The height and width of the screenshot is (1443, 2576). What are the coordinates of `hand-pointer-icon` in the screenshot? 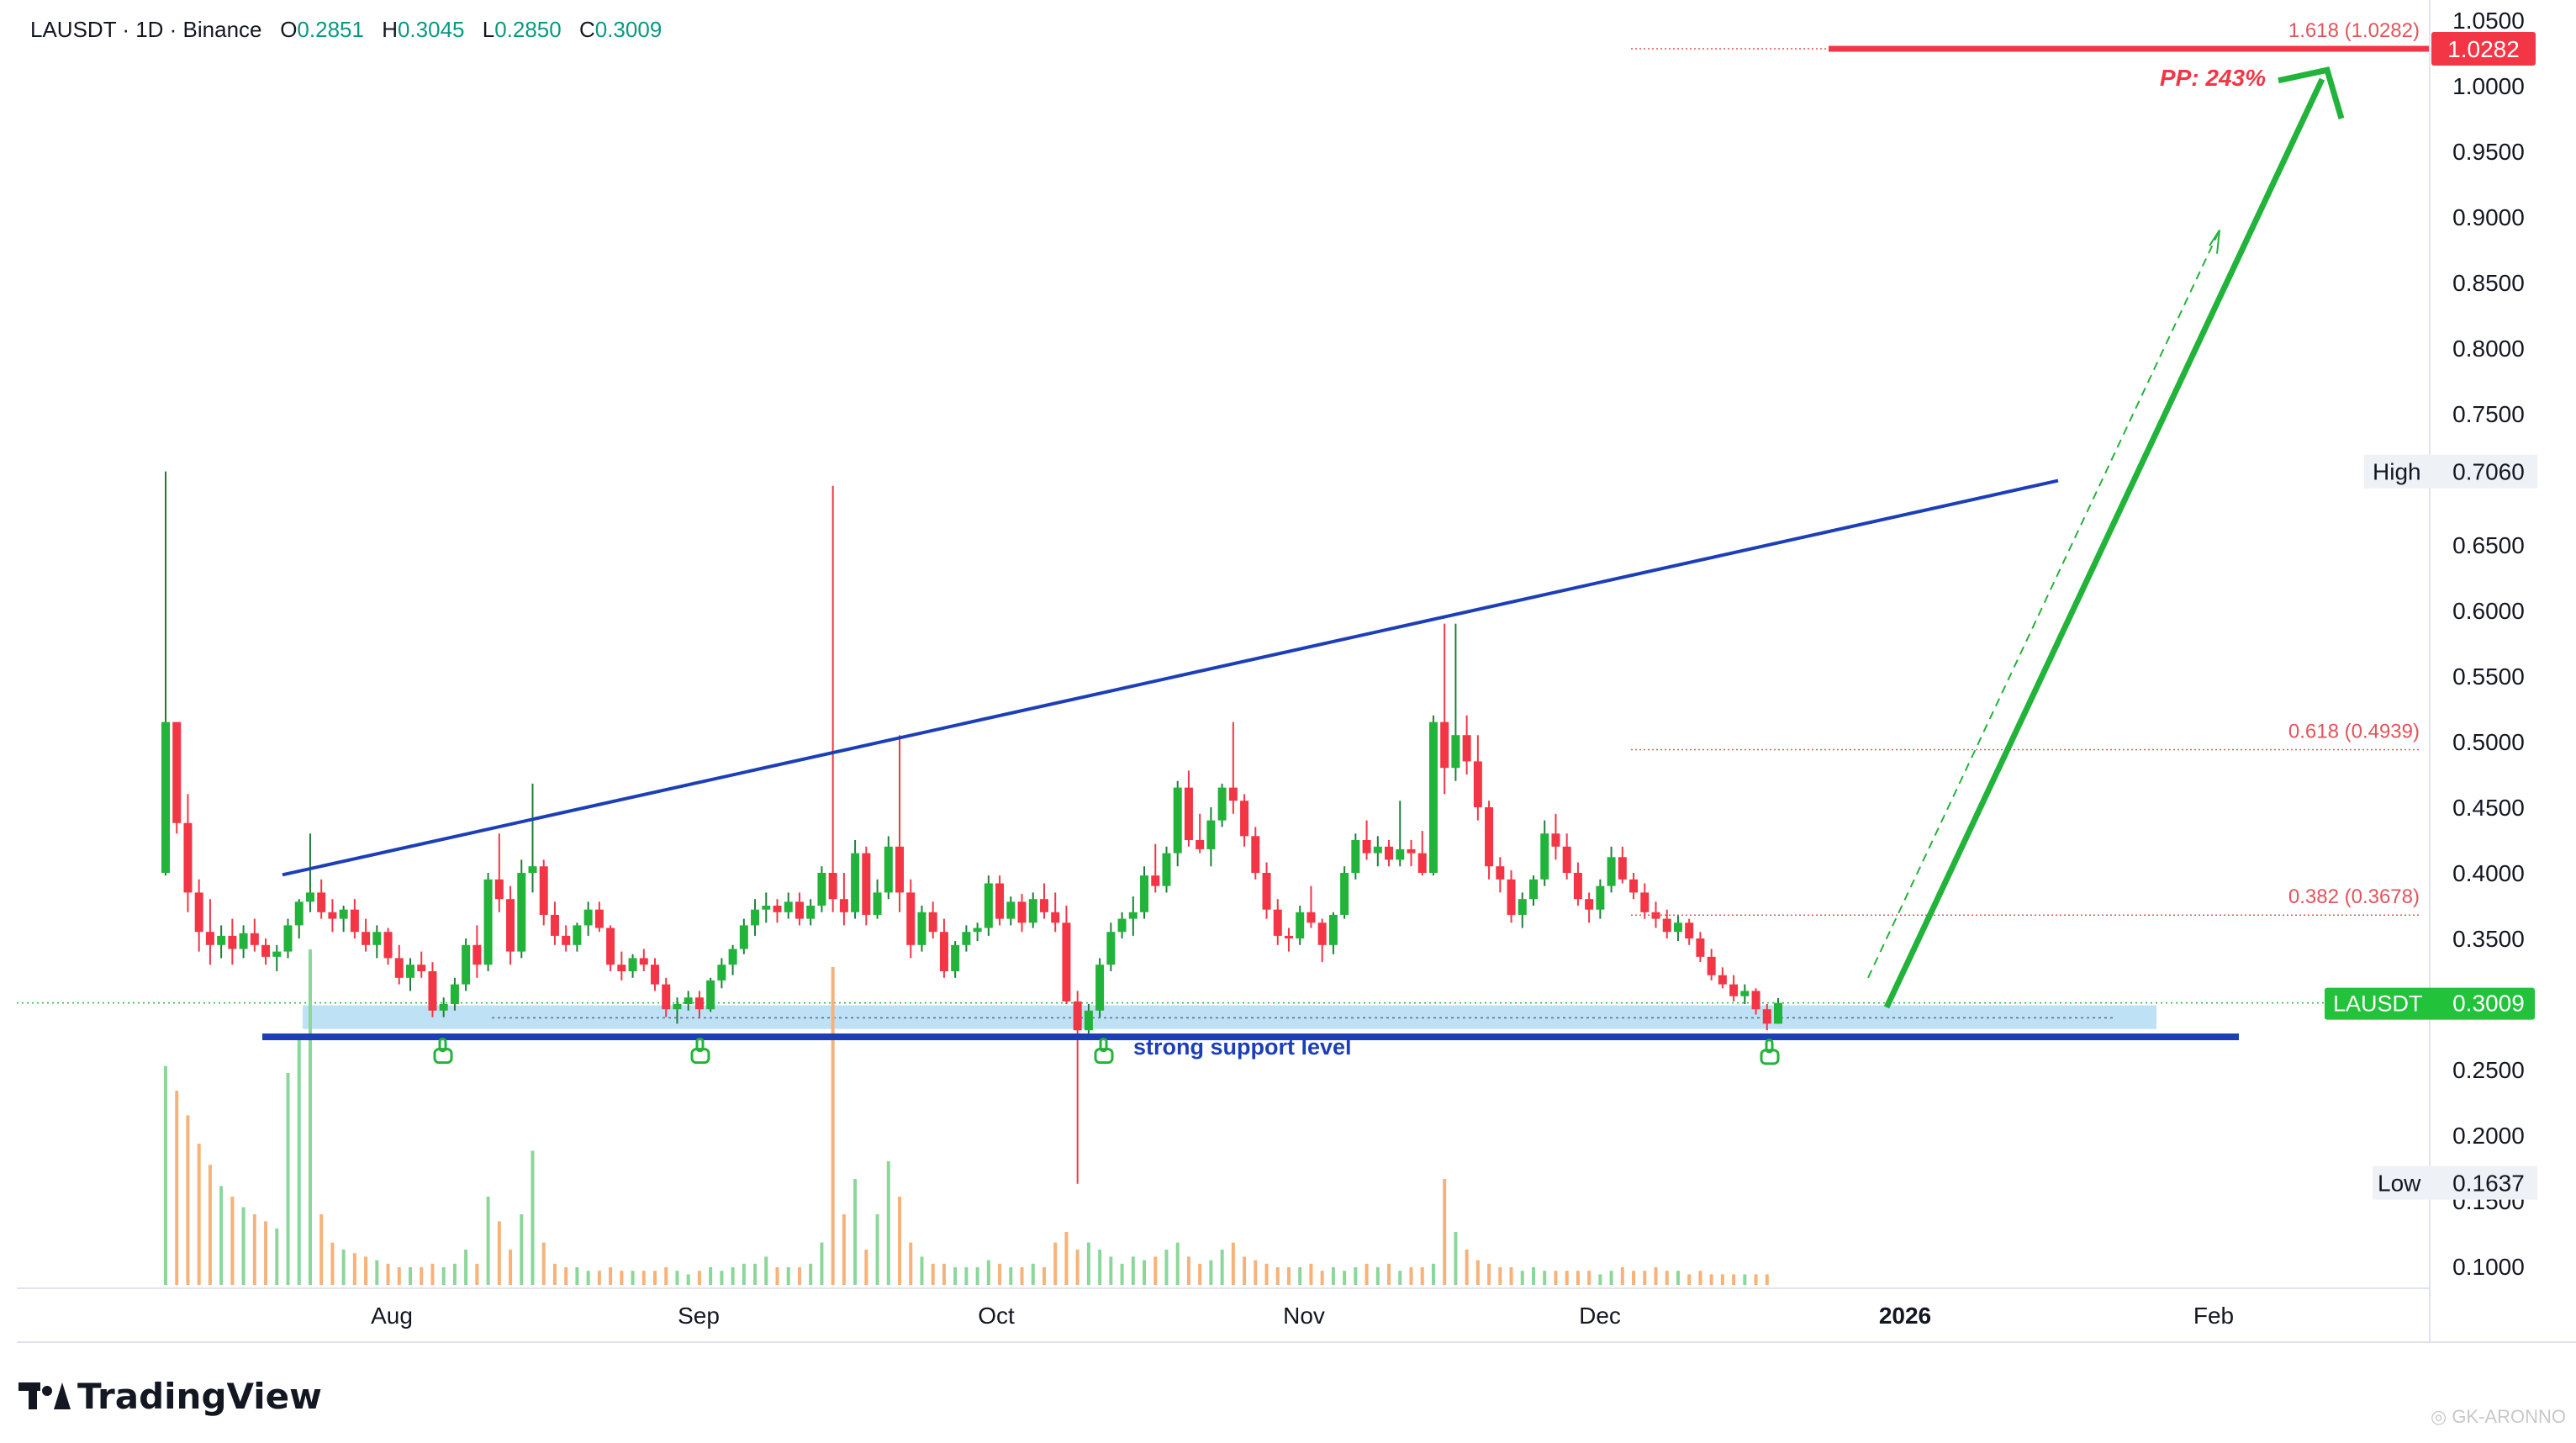 It's located at (1770, 1052).